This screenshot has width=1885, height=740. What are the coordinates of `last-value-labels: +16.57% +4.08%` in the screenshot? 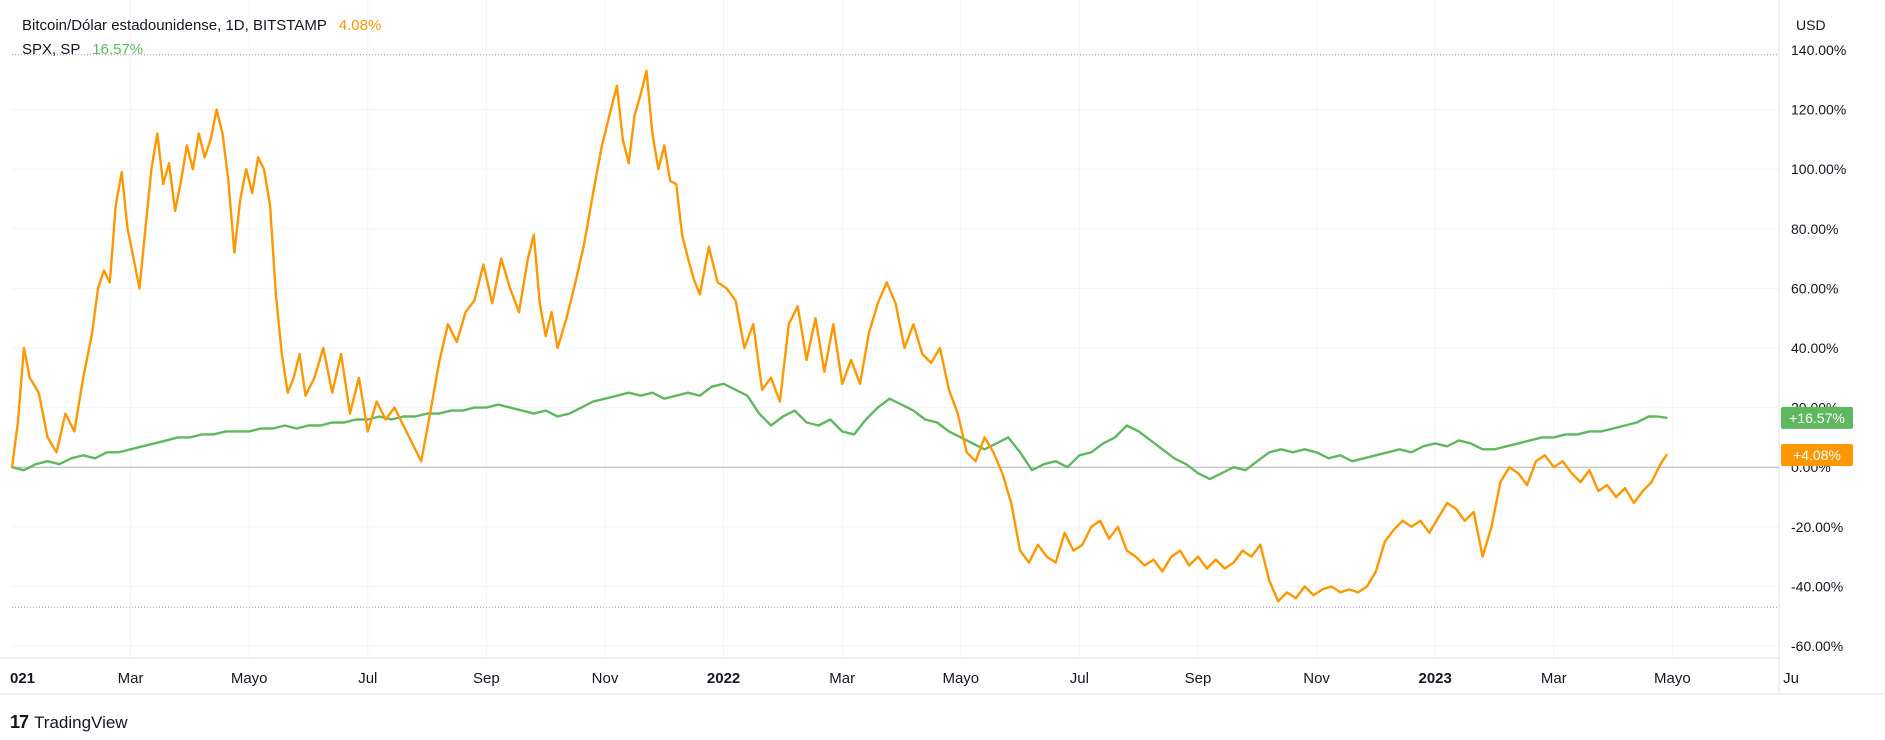 It's located at (1817, 436).